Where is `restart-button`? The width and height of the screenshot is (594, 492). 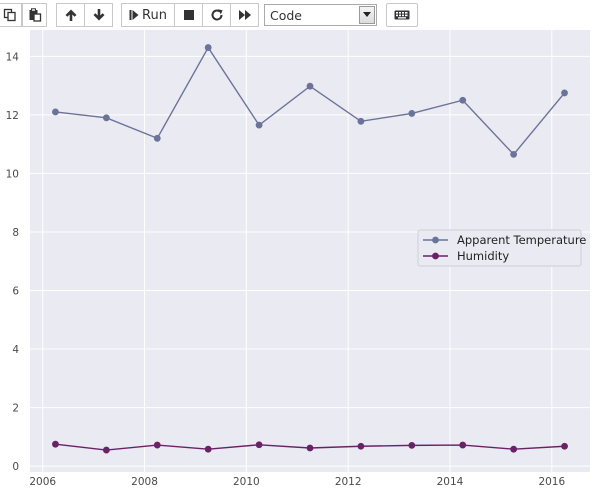
restart-button is located at coordinates (216, 15).